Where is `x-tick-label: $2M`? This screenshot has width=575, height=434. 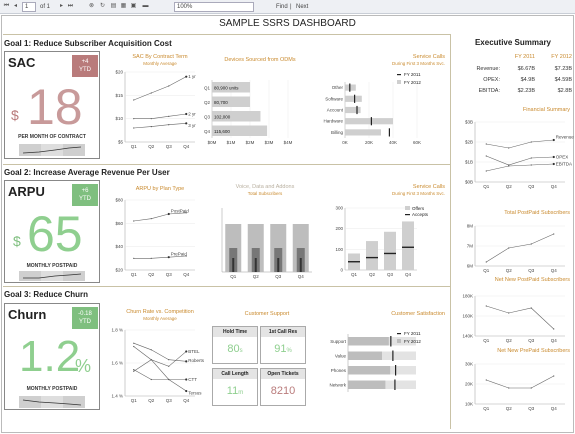
x-tick-label: $2M is located at coordinates (250, 142).